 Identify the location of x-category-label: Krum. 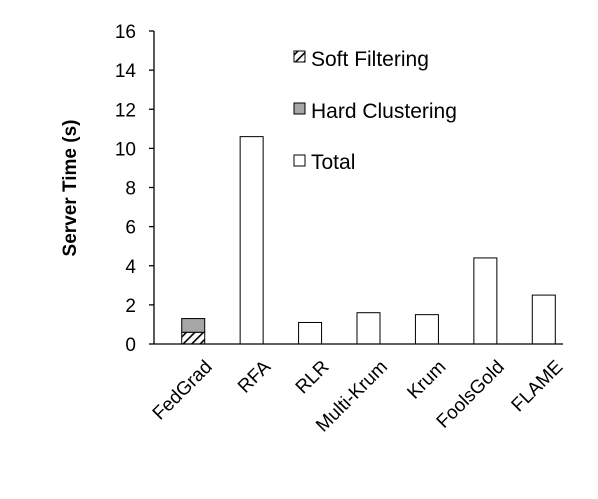
(426, 380).